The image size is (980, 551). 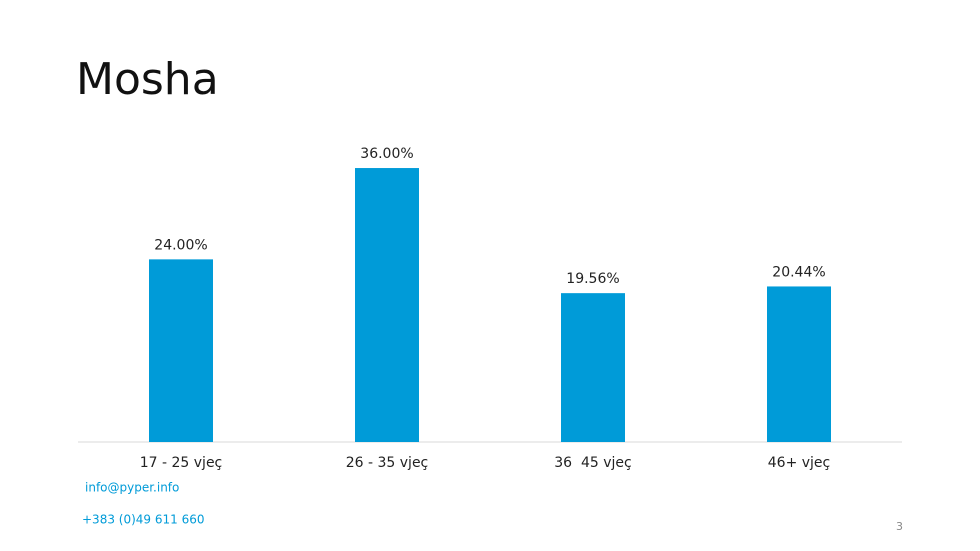 What do you see at coordinates (592, 463) in the screenshot?
I see `x-tick-label: 36 45 vjeç` at bounding box center [592, 463].